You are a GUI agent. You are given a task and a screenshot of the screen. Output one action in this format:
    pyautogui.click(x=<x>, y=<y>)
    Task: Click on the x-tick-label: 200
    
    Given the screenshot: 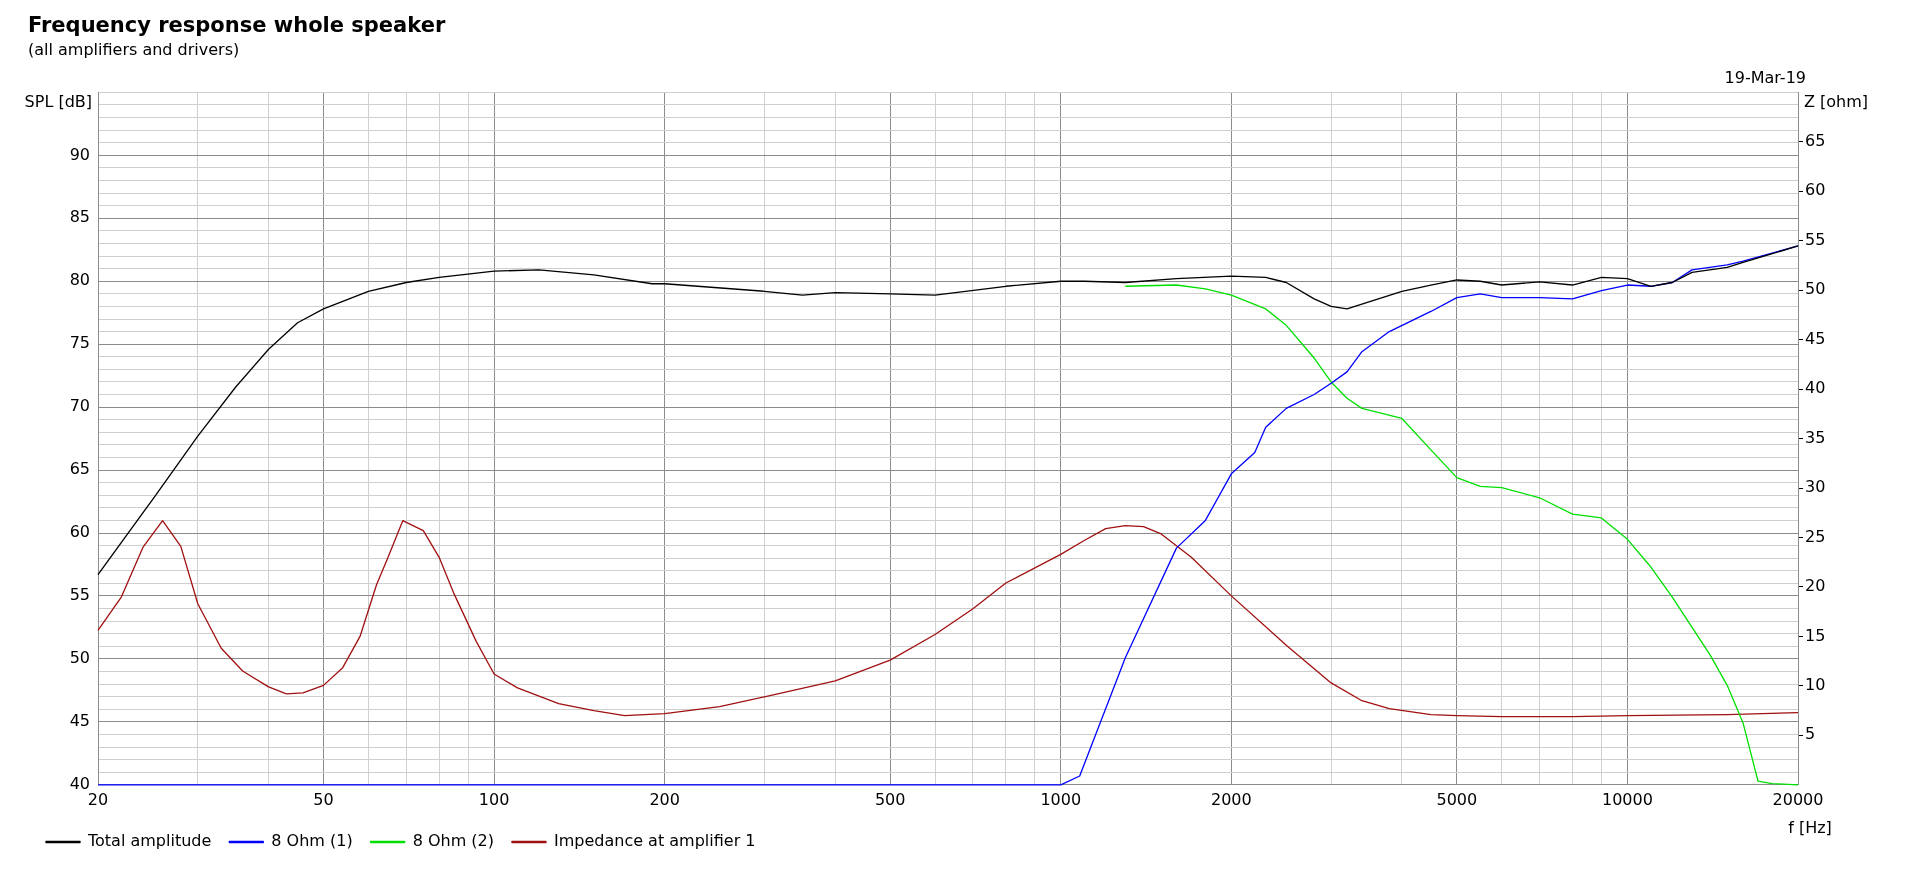 What is the action you would take?
    pyautogui.click(x=664, y=799)
    